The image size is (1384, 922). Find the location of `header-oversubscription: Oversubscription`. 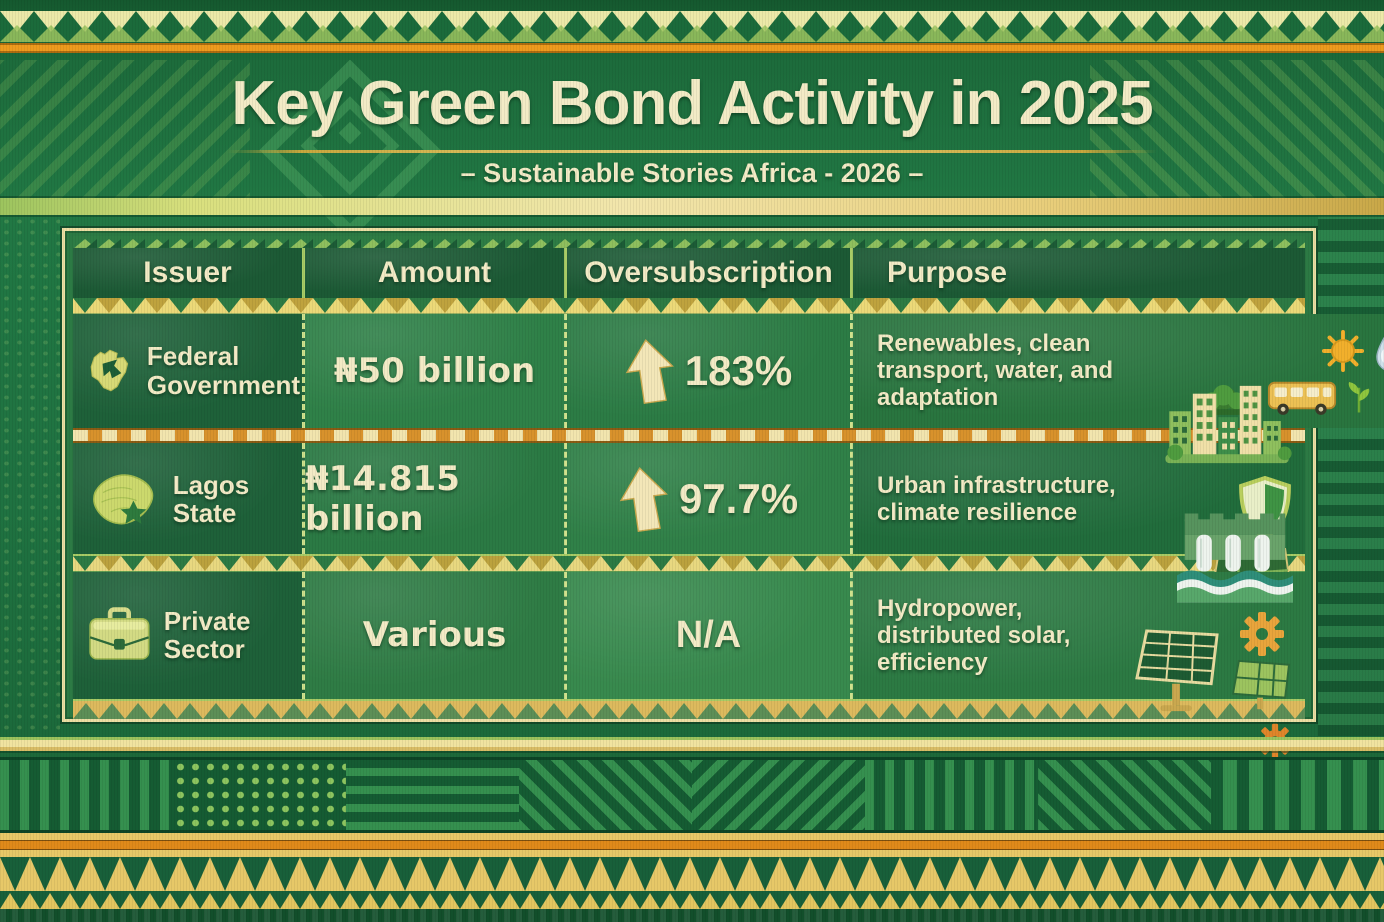

header-oversubscription: Oversubscription is located at coordinates (710, 272).